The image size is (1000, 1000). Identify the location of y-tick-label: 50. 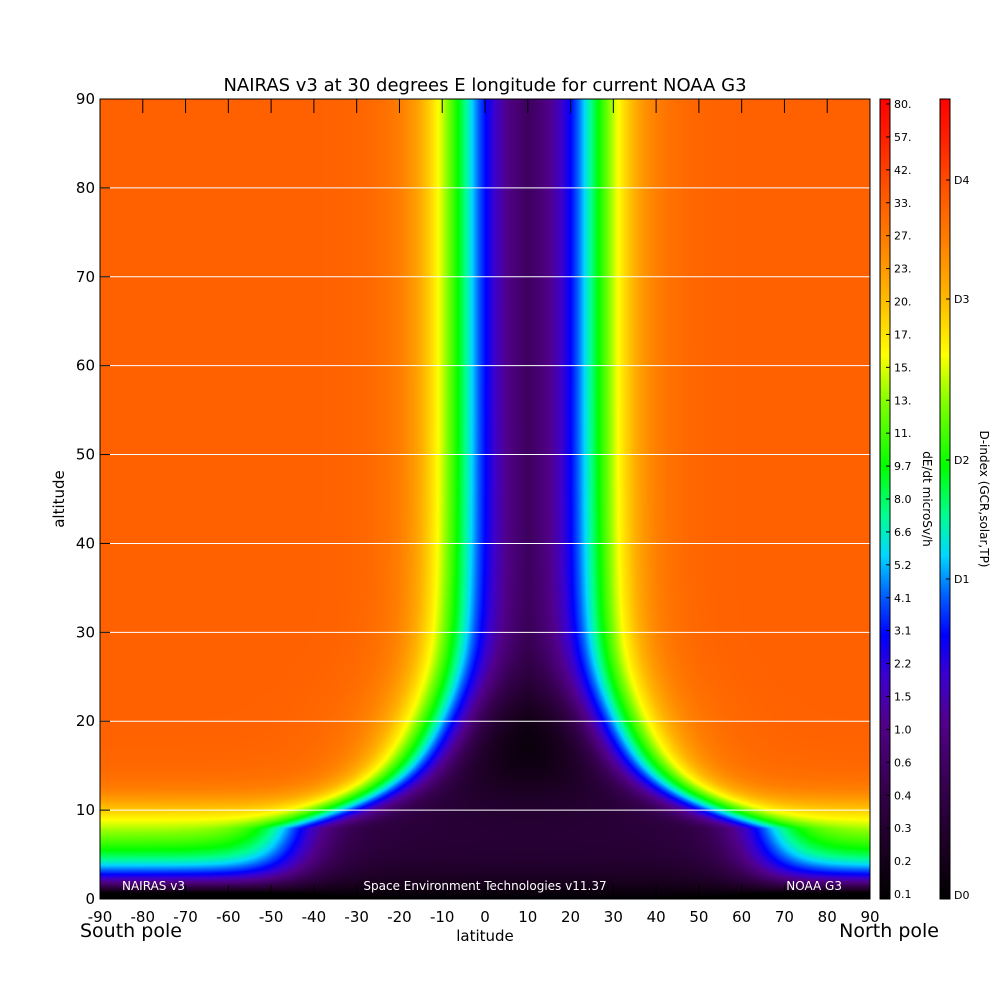
(85, 455).